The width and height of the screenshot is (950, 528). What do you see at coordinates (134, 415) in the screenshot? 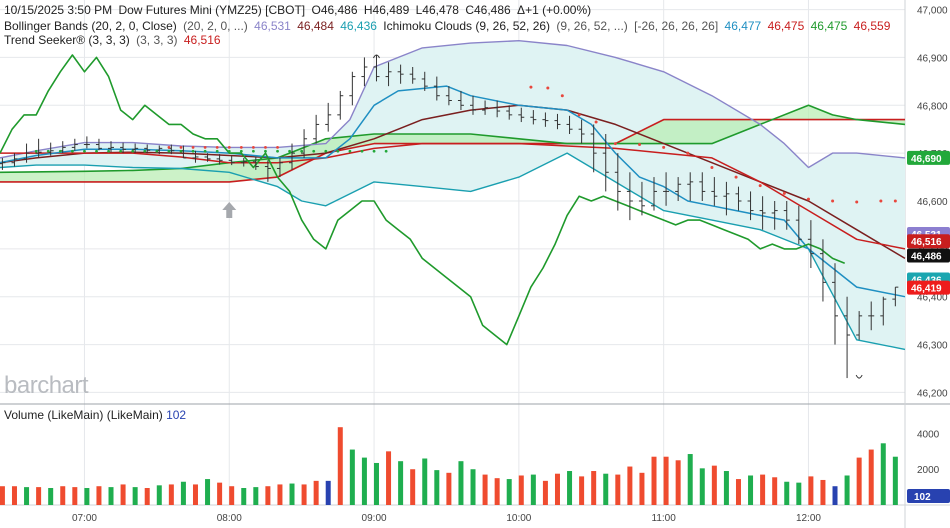
I see `volume-short: (LikeMain)` at bounding box center [134, 415].